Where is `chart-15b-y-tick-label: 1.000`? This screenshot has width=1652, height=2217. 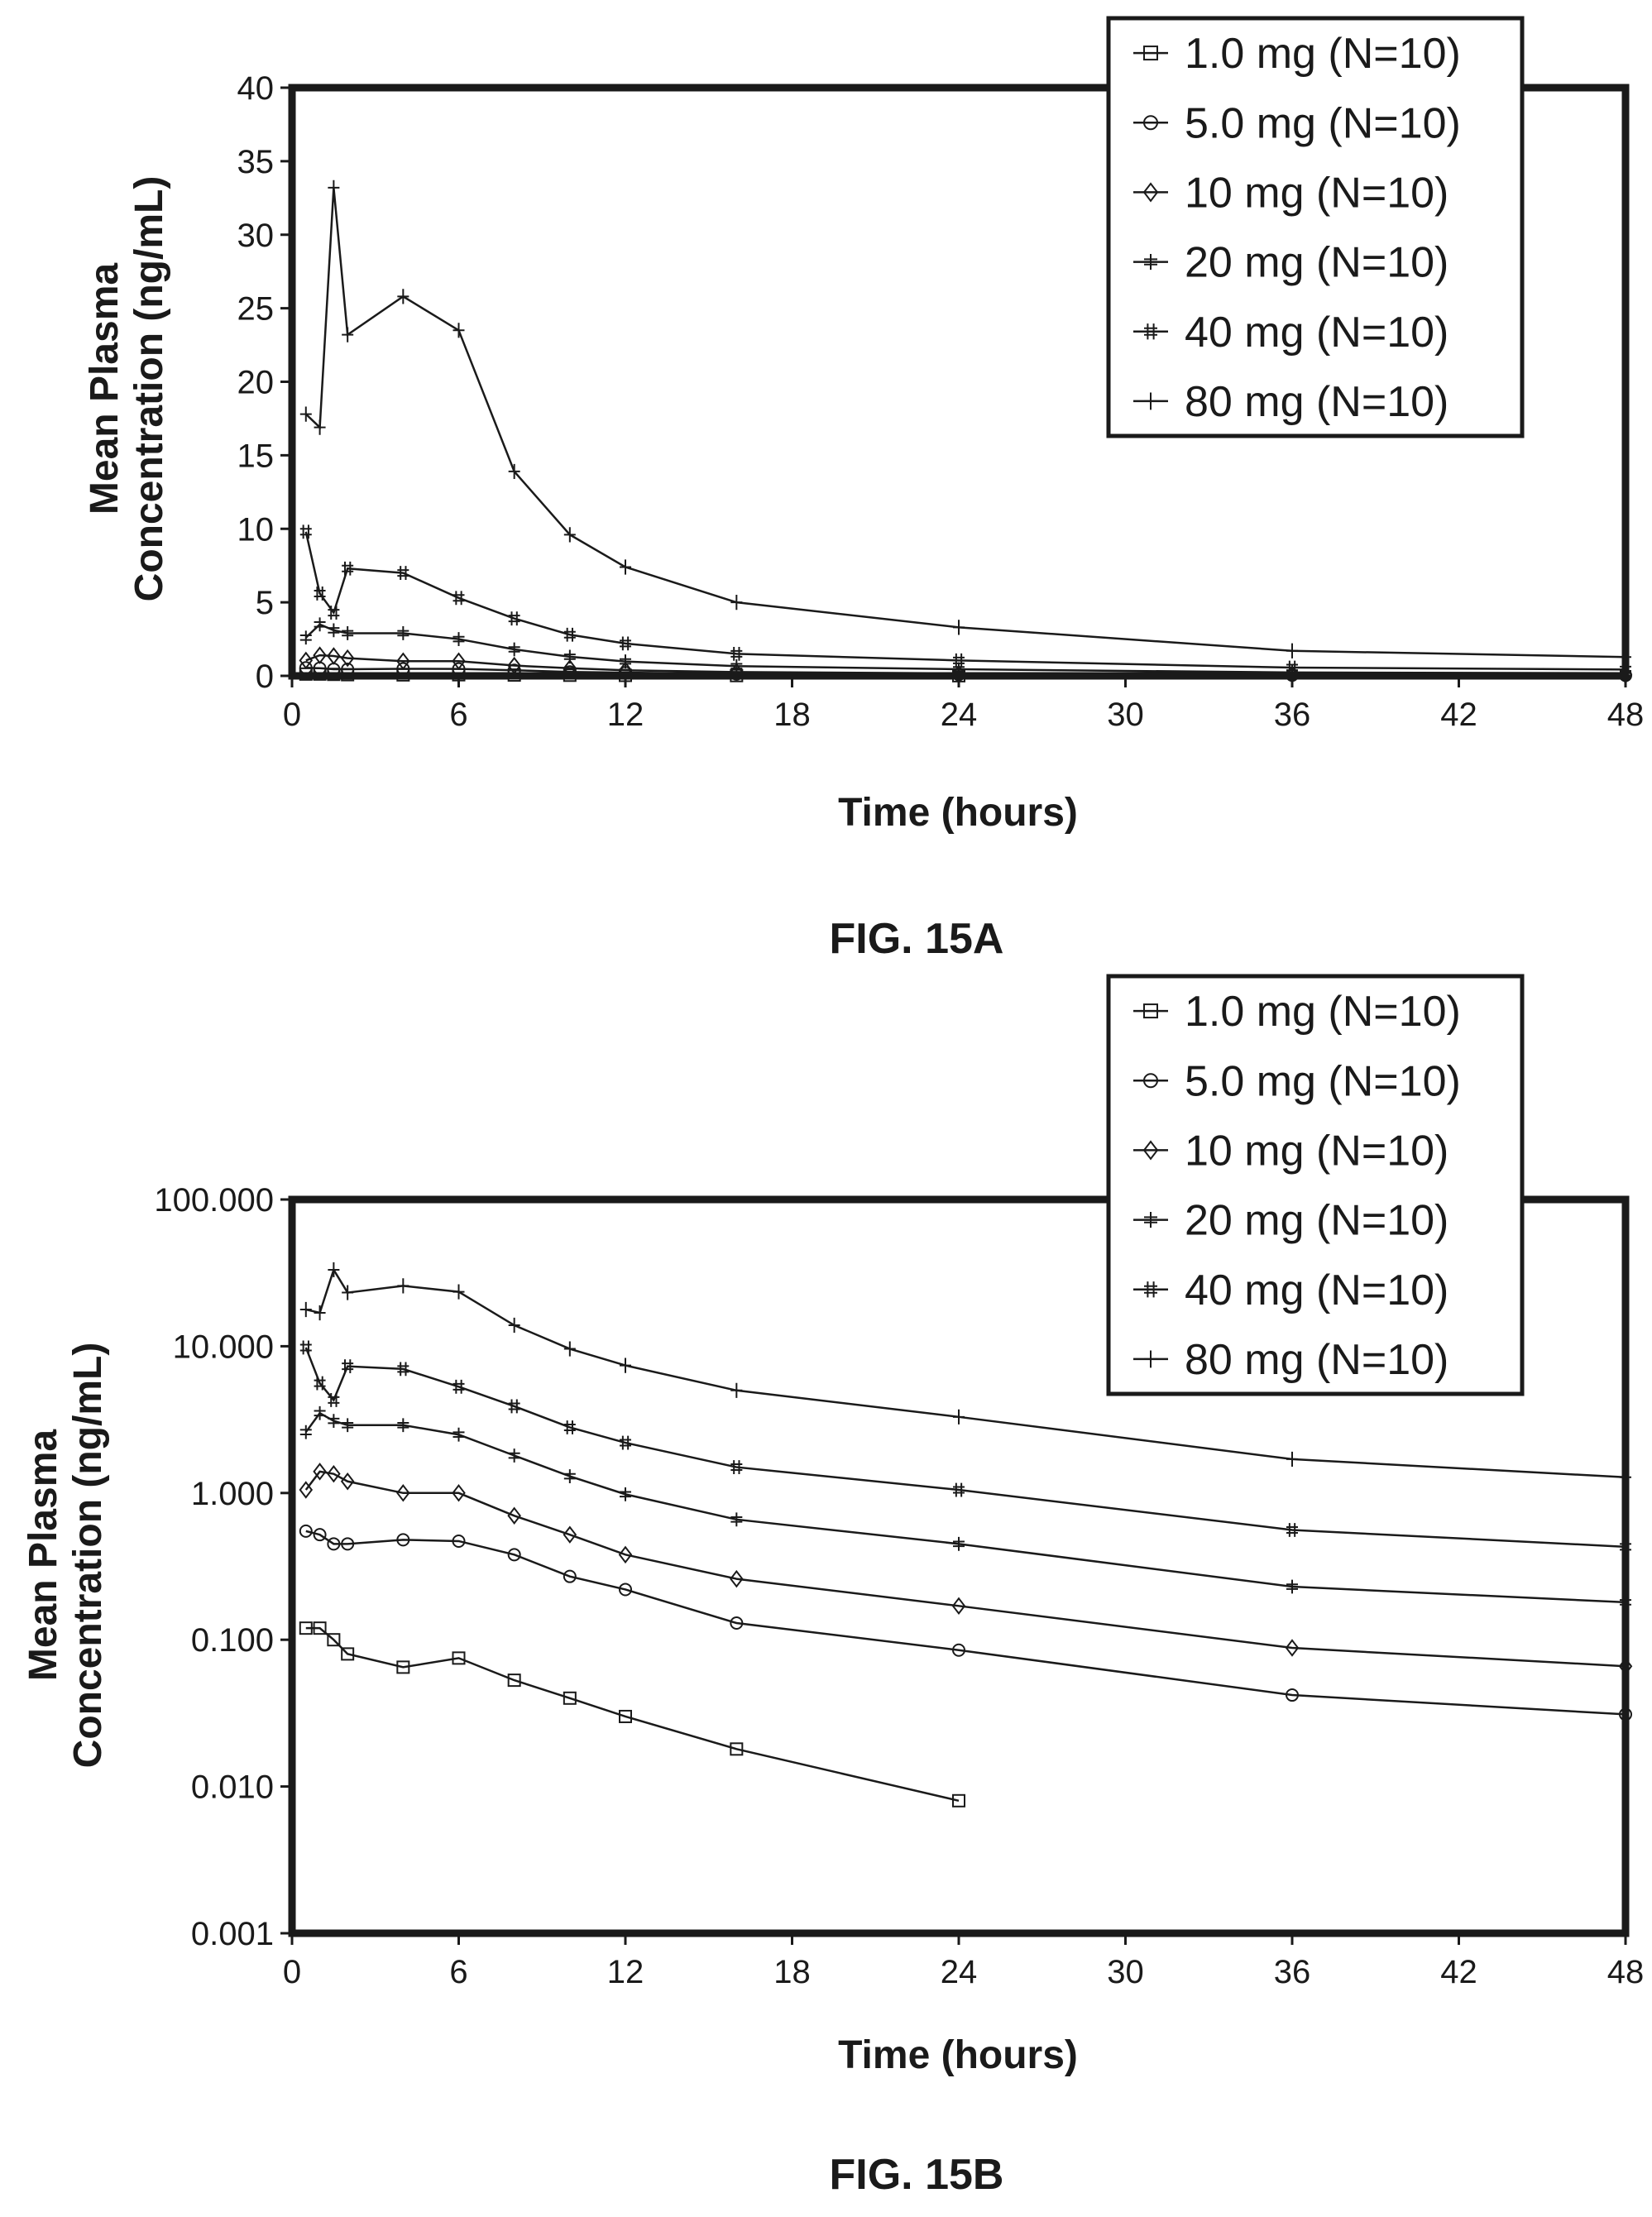
chart-15b-y-tick-label: 1.000 is located at coordinates (232, 1494).